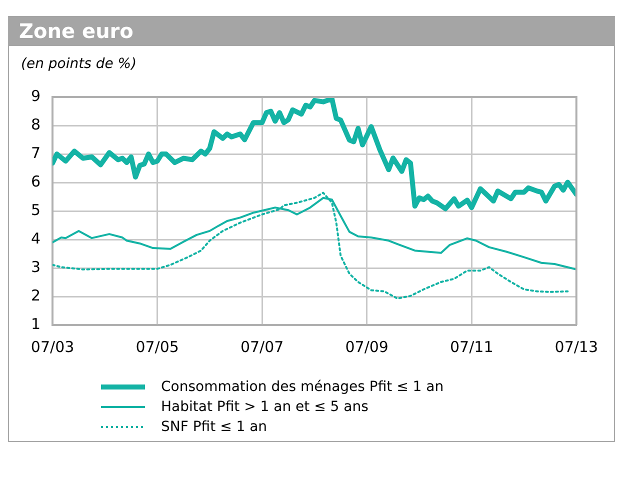 The width and height of the screenshot is (625, 503). I want to click on y-tick-label: 3, so click(35, 267).